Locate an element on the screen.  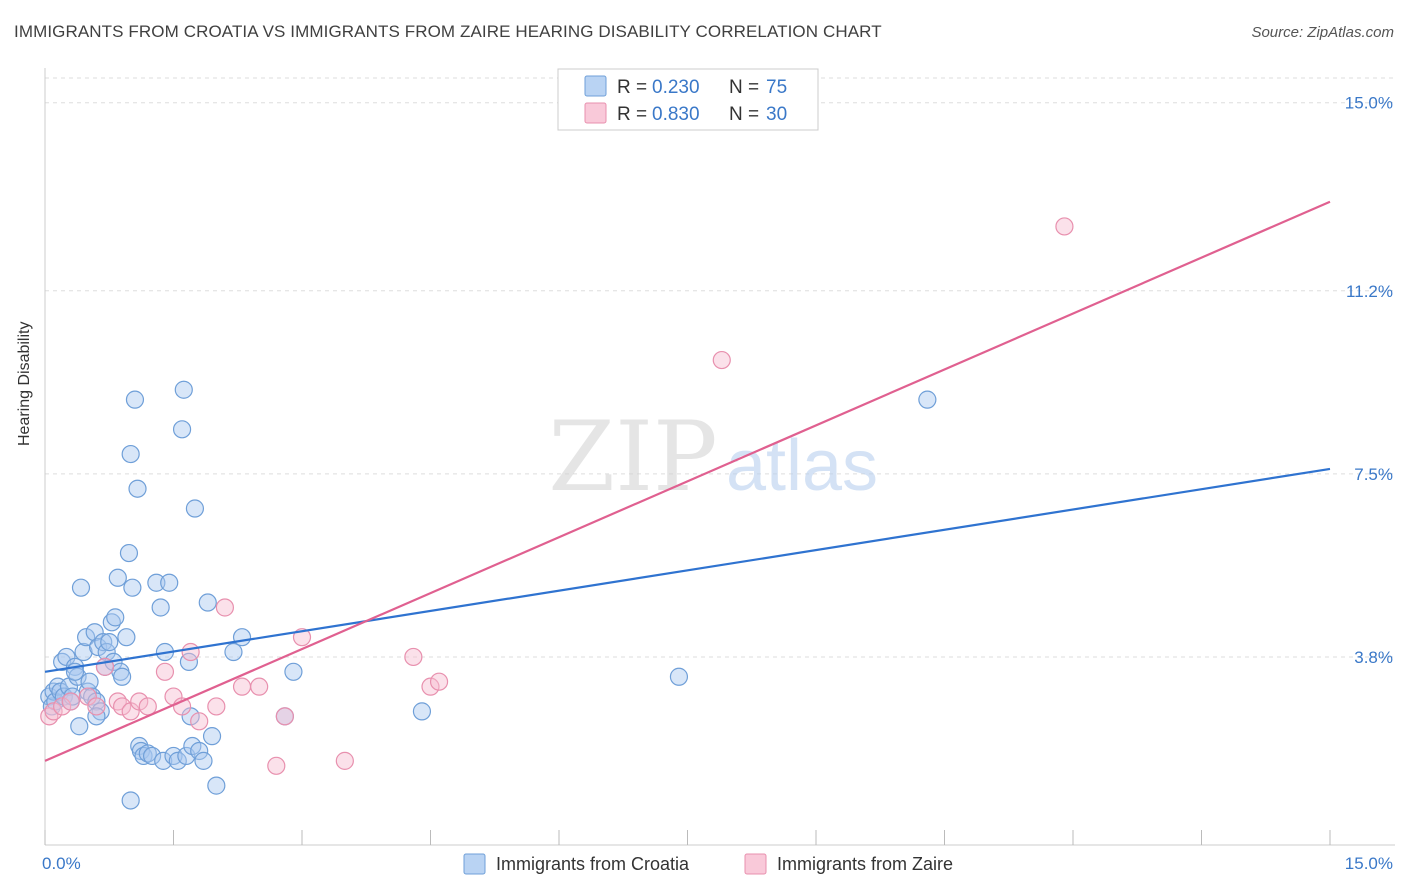
legend-box: R = 0.230 N = 75 R = 0.830 N = 30 is located at coordinates (688, 99).